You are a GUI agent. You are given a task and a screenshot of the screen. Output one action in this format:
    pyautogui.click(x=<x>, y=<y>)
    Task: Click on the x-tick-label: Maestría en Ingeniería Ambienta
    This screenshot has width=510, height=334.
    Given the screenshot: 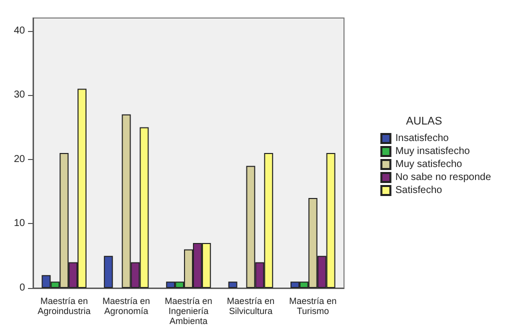 What is the action you would take?
    pyautogui.click(x=188, y=311)
    